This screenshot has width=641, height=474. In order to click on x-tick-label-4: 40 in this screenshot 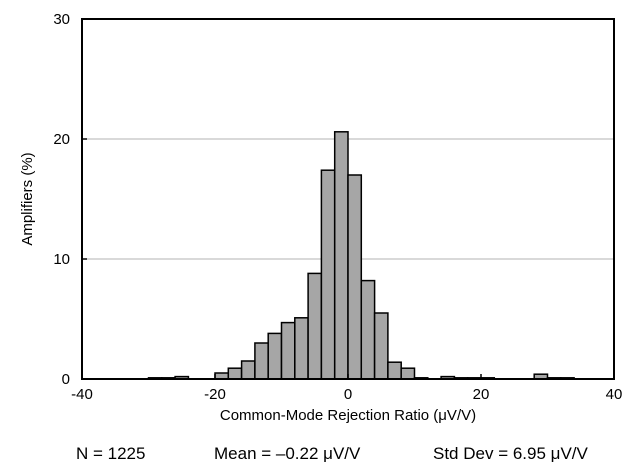, I will do `click(614, 394)`.